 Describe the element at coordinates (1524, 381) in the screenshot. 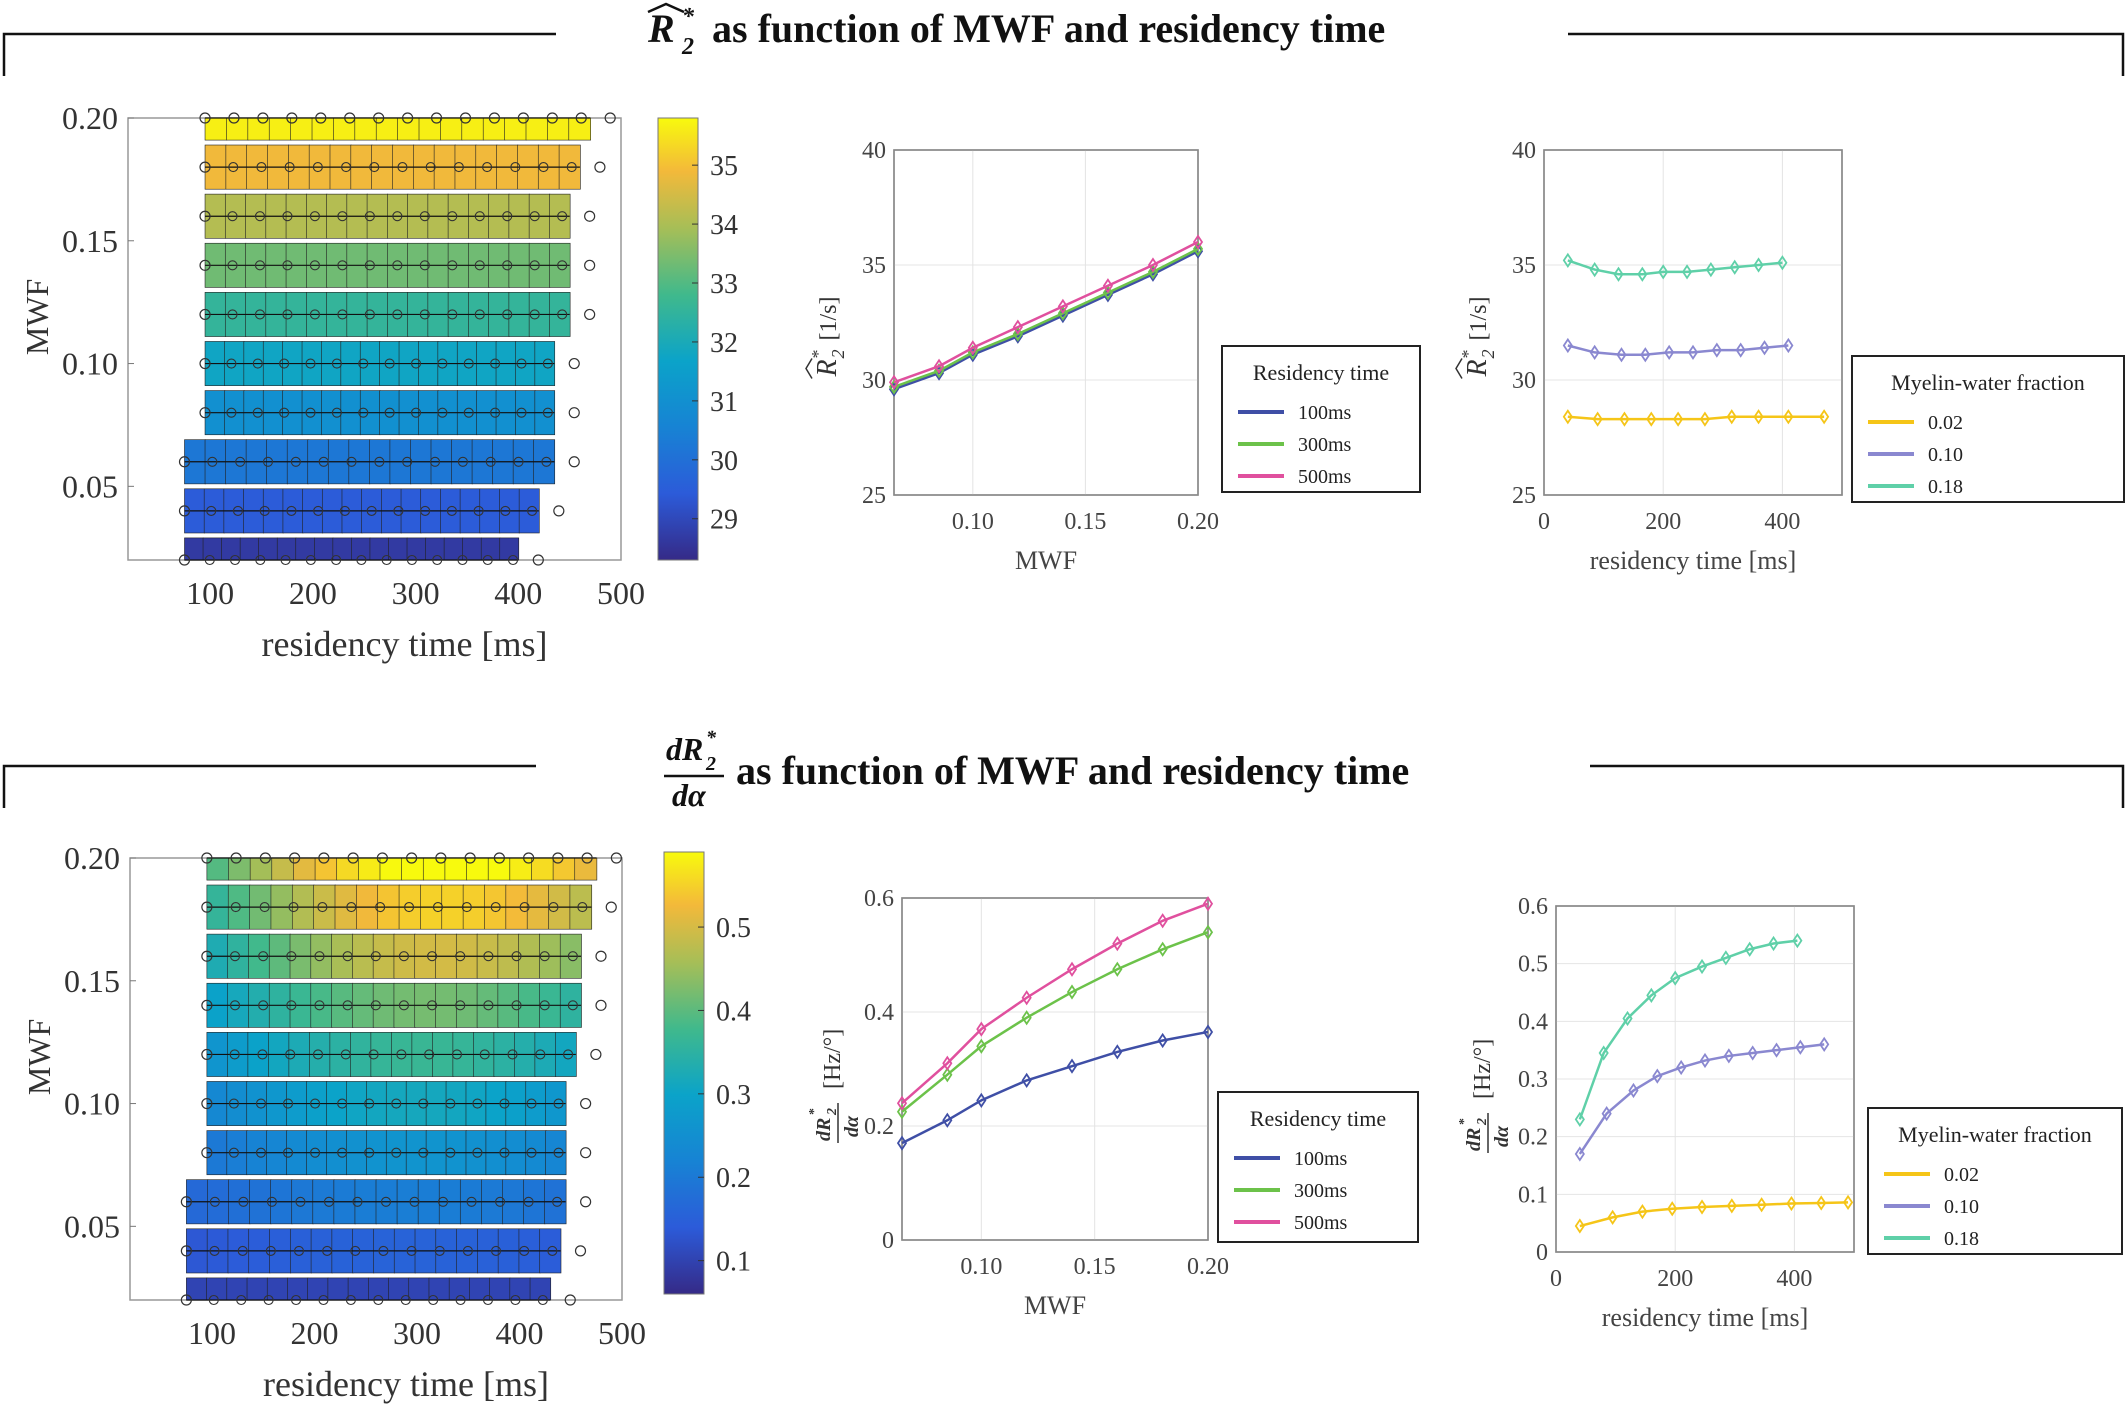

I see `y-tick-label: 30` at that location.